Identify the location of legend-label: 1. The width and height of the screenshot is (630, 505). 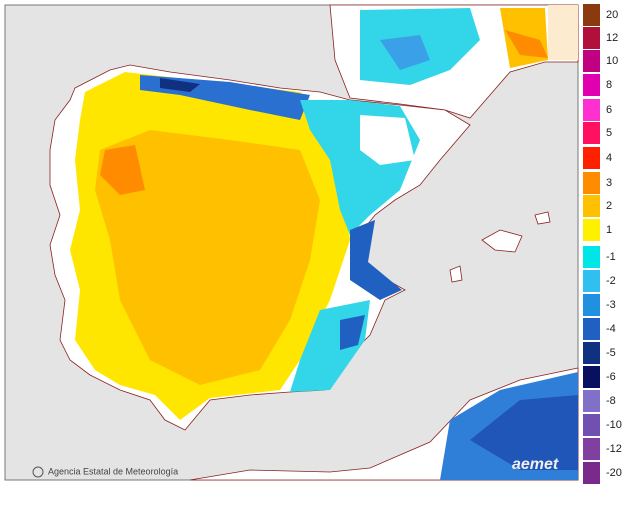
(609, 230).